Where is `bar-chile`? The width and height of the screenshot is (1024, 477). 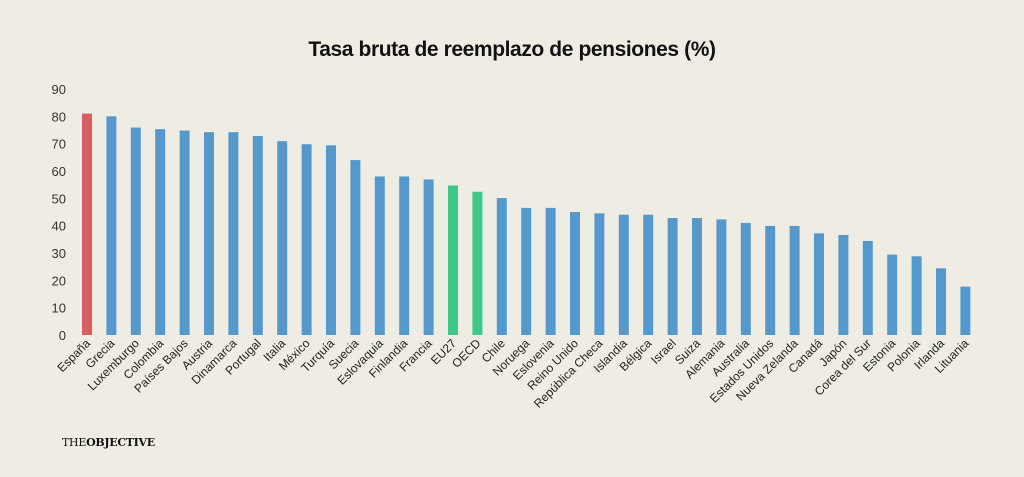 bar-chile is located at coordinates (501, 266).